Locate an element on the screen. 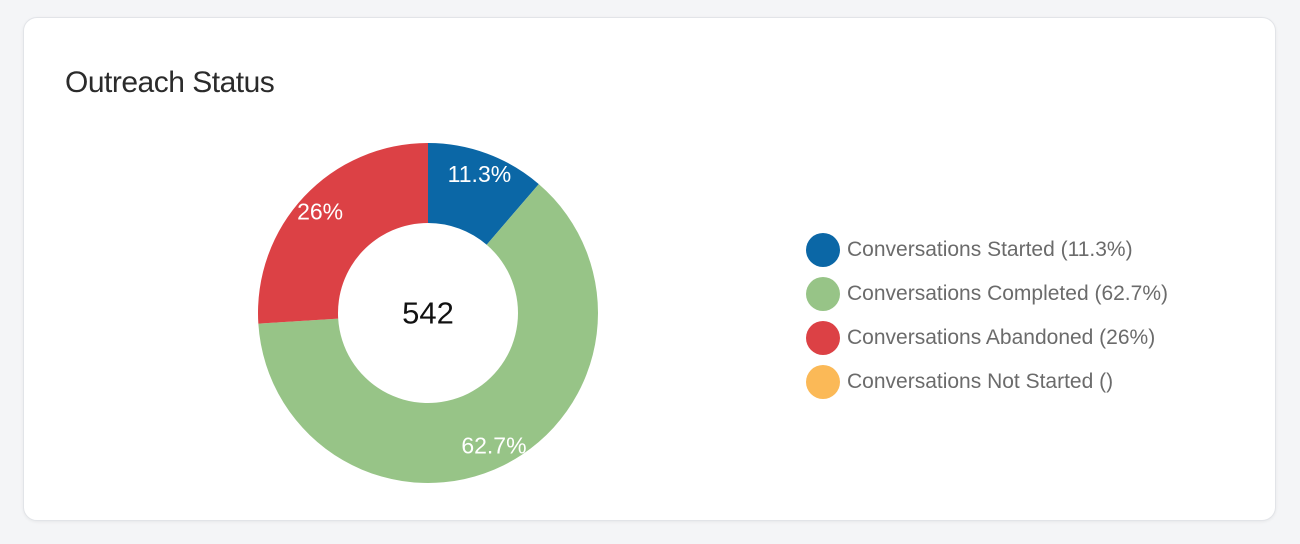  legend-item: Conversations Abandoned (26%) is located at coordinates (987, 338).